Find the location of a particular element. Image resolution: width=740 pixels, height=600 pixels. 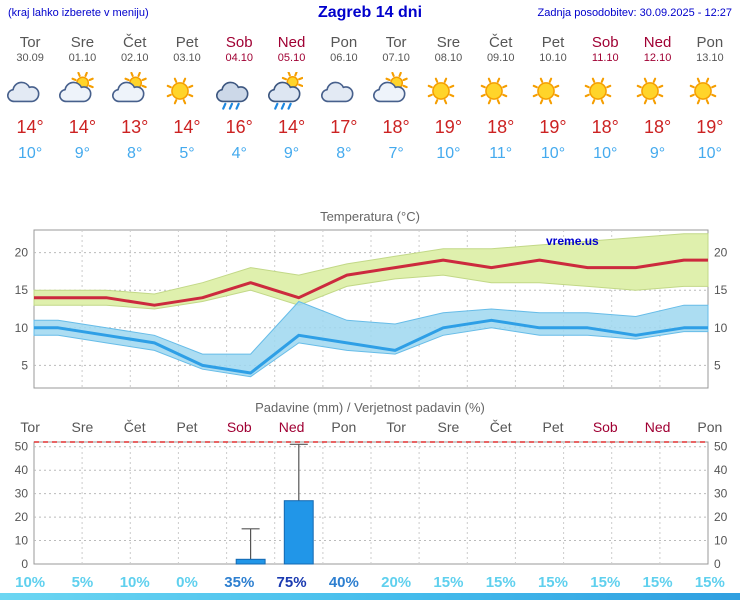

day-name: Pet is located at coordinates (187, 42).